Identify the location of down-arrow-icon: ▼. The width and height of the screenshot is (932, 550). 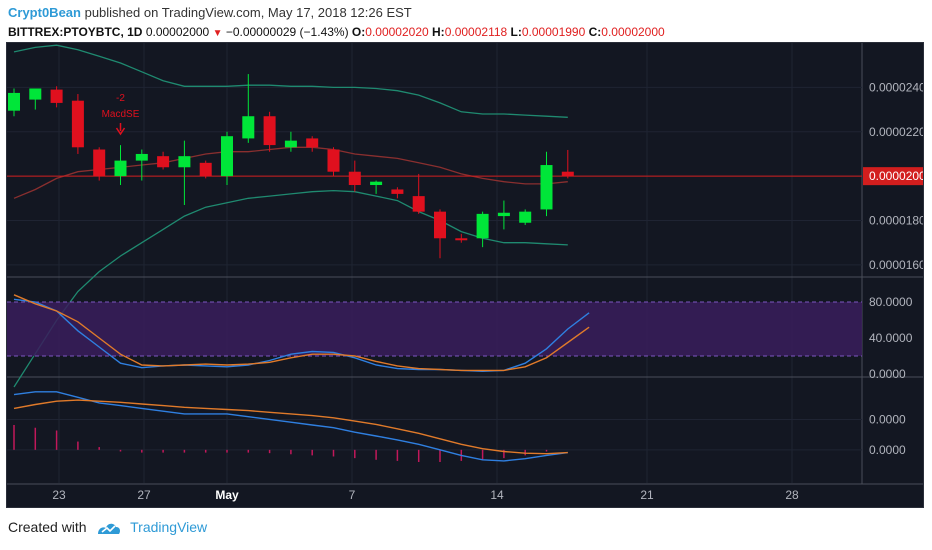
(217, 33).